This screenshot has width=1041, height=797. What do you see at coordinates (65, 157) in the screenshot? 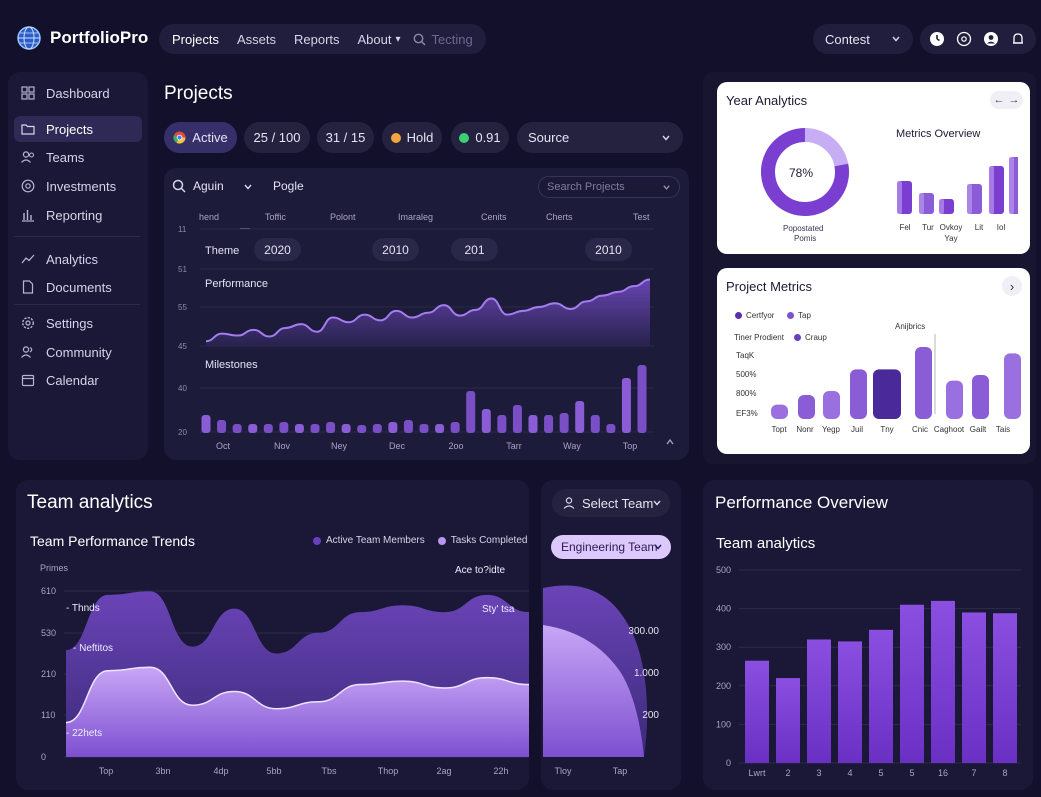
I see `sidebar-item-label: Teams` at bounding box center [65, 157].